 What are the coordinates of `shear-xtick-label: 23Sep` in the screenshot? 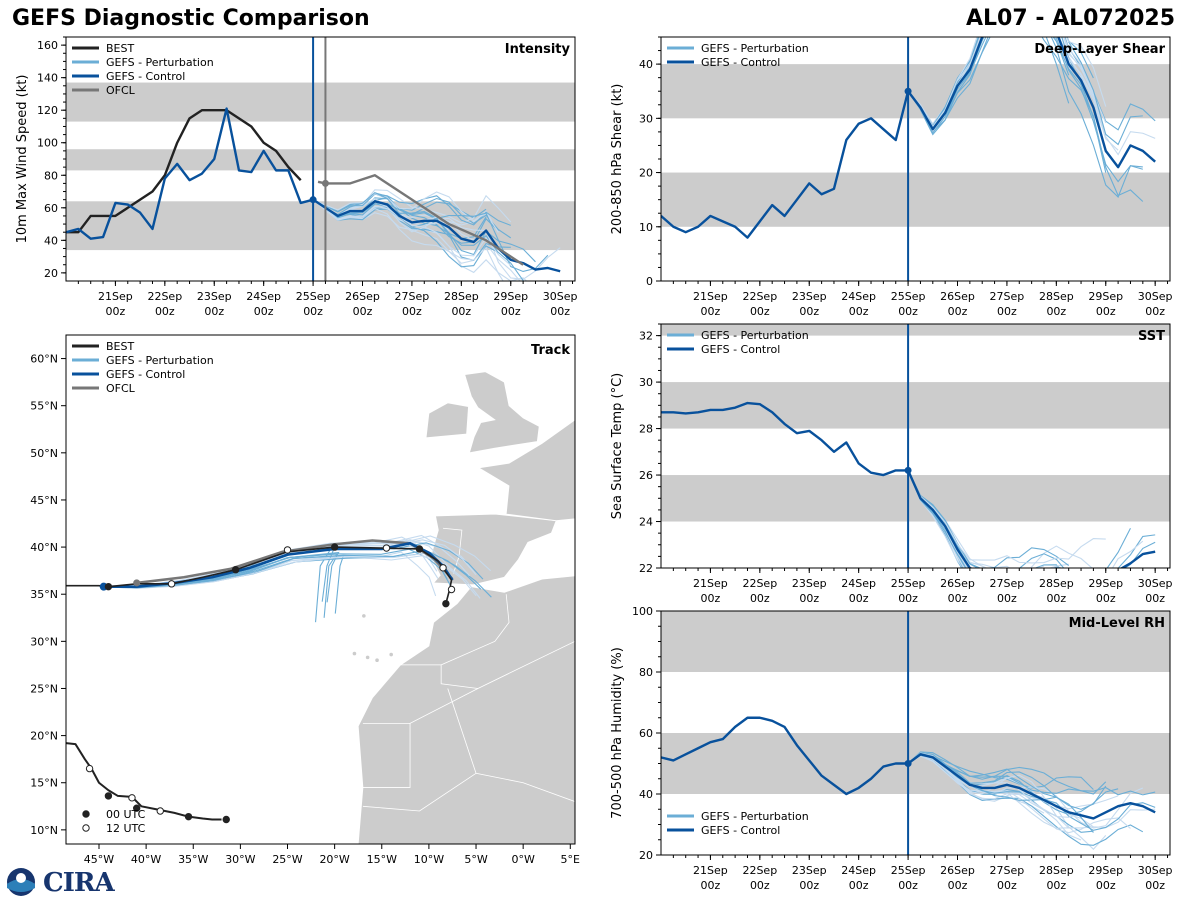 It's located at (809, 296).